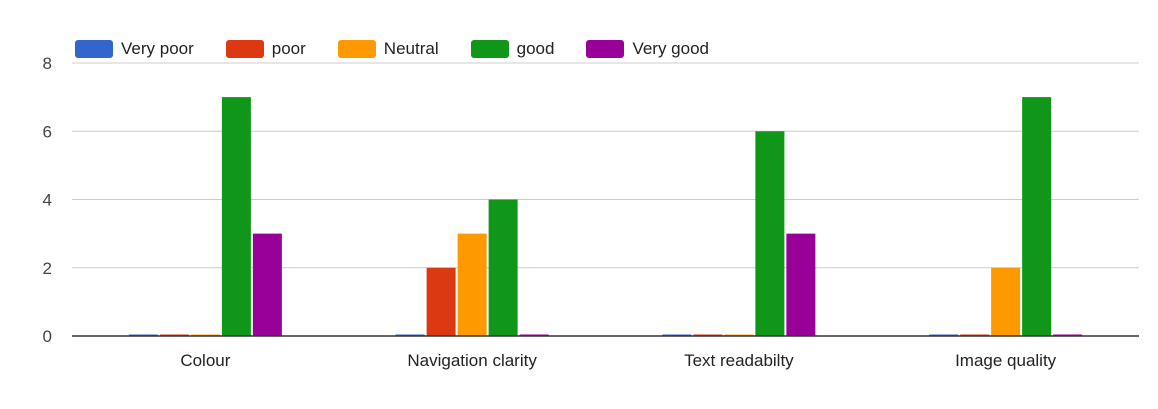  I want to click on legend-item-good: good, so click(512, 49).